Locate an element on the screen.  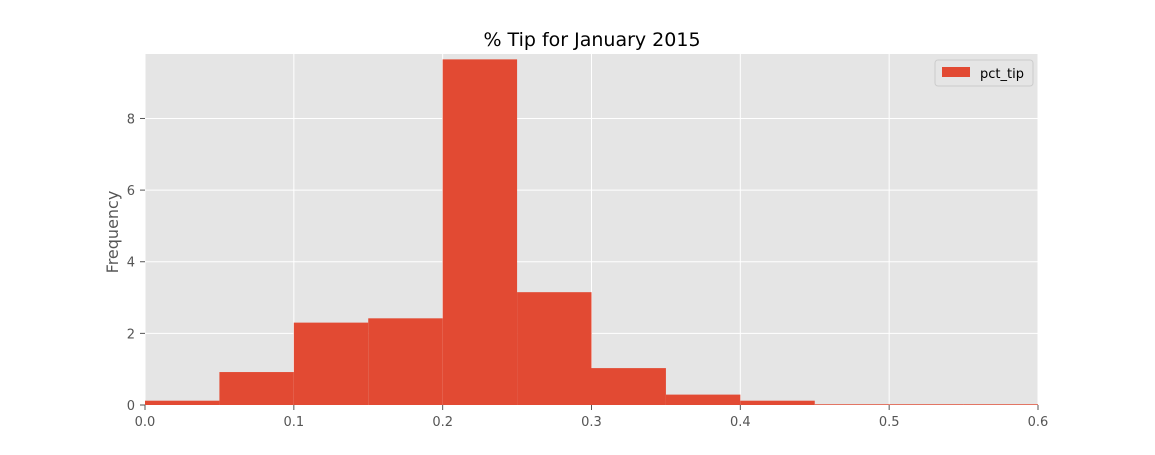
y-tick-label: 8 is located at coordinates (131, 119).